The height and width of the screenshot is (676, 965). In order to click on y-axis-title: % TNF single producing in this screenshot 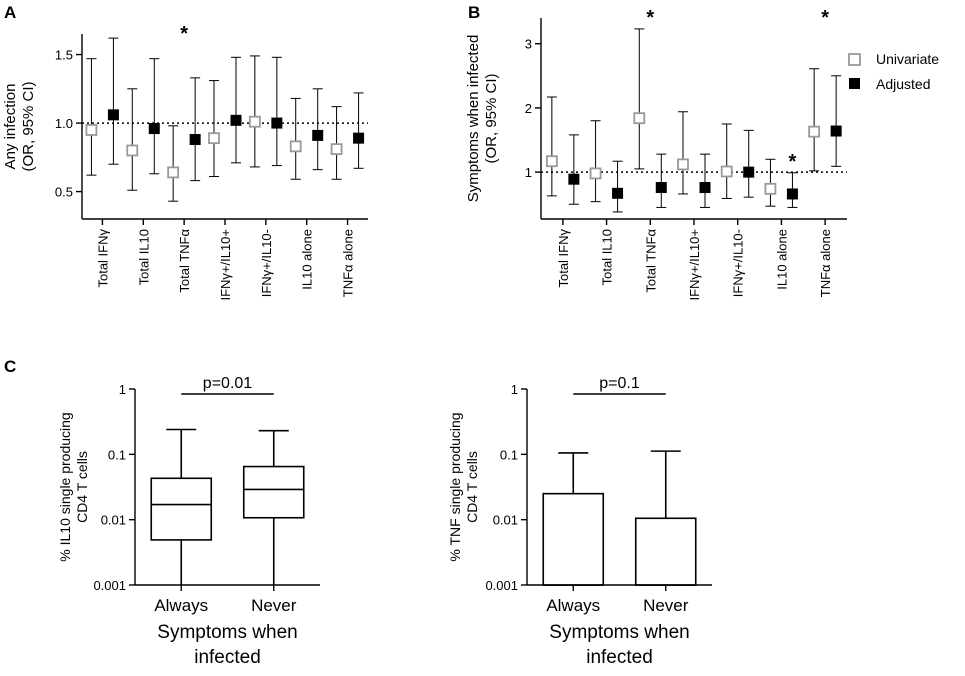, I will do `click(455, 486)`.